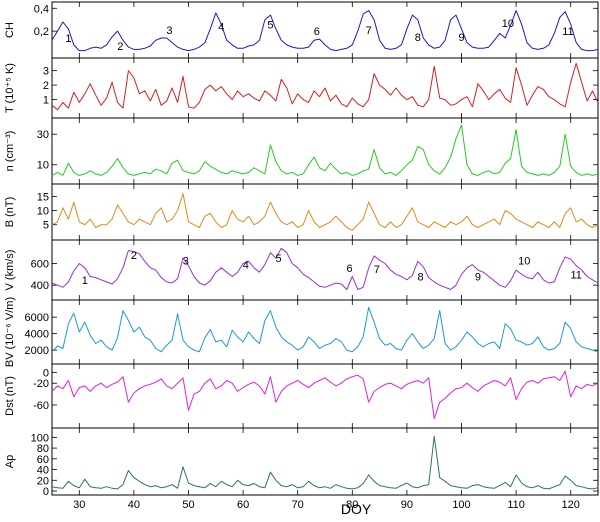 This screenshot has width=600, height=522. Describe the element at coordinates (46, 86) in the screenshot. I see `y-tick-label: 2` at that location.